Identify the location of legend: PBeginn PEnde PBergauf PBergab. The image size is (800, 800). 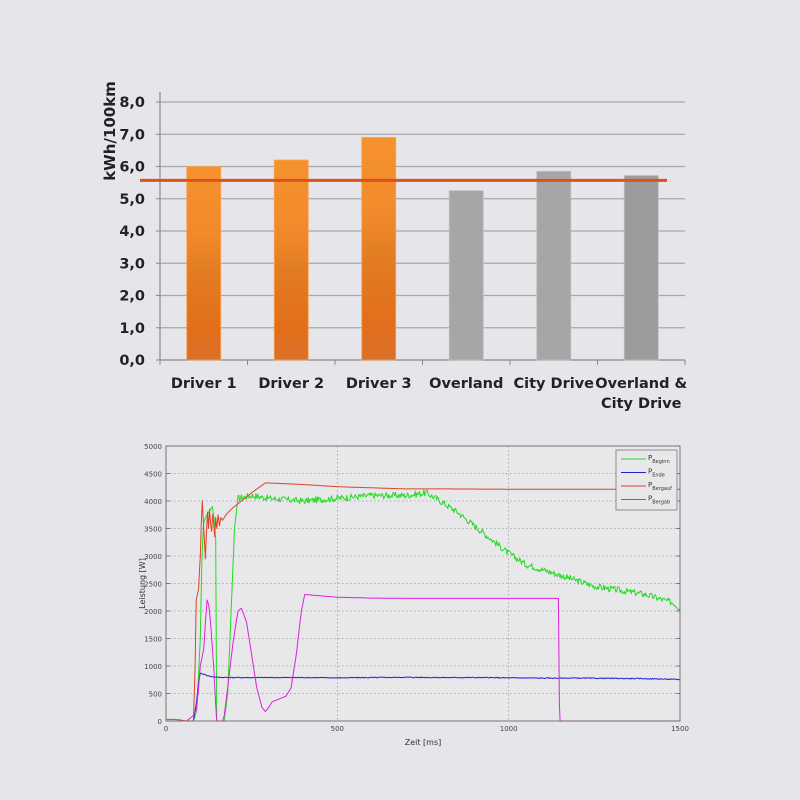
(646, 480).